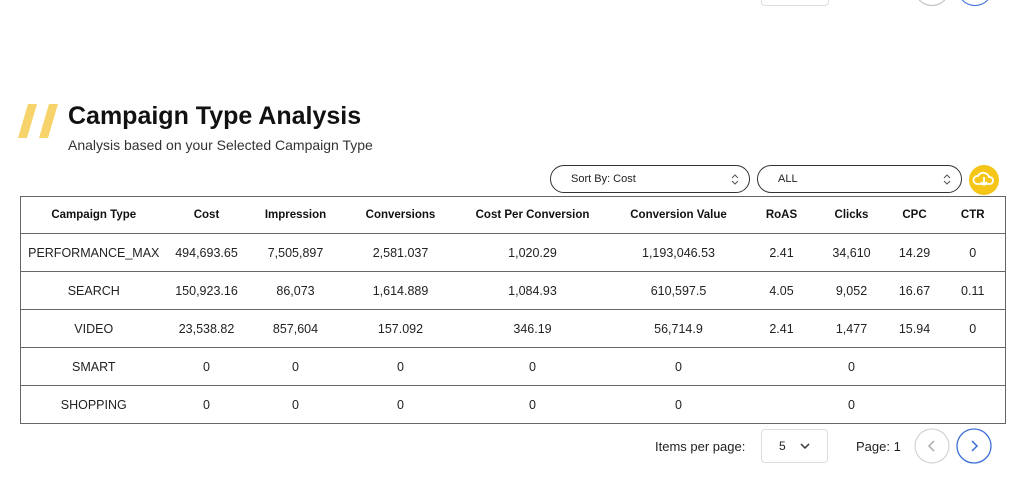 The image size is (1024, 499). I want to click on table-cell: 157.092, so click(400, 328).